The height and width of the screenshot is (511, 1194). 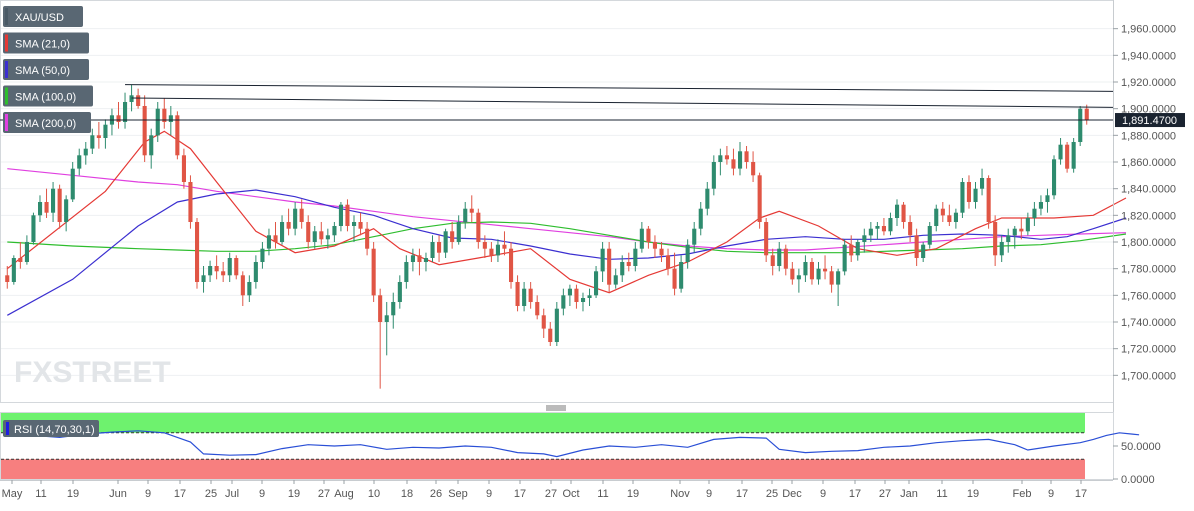 I want to click on legend-item: SMA (21,0), so click(x=46, y=43).